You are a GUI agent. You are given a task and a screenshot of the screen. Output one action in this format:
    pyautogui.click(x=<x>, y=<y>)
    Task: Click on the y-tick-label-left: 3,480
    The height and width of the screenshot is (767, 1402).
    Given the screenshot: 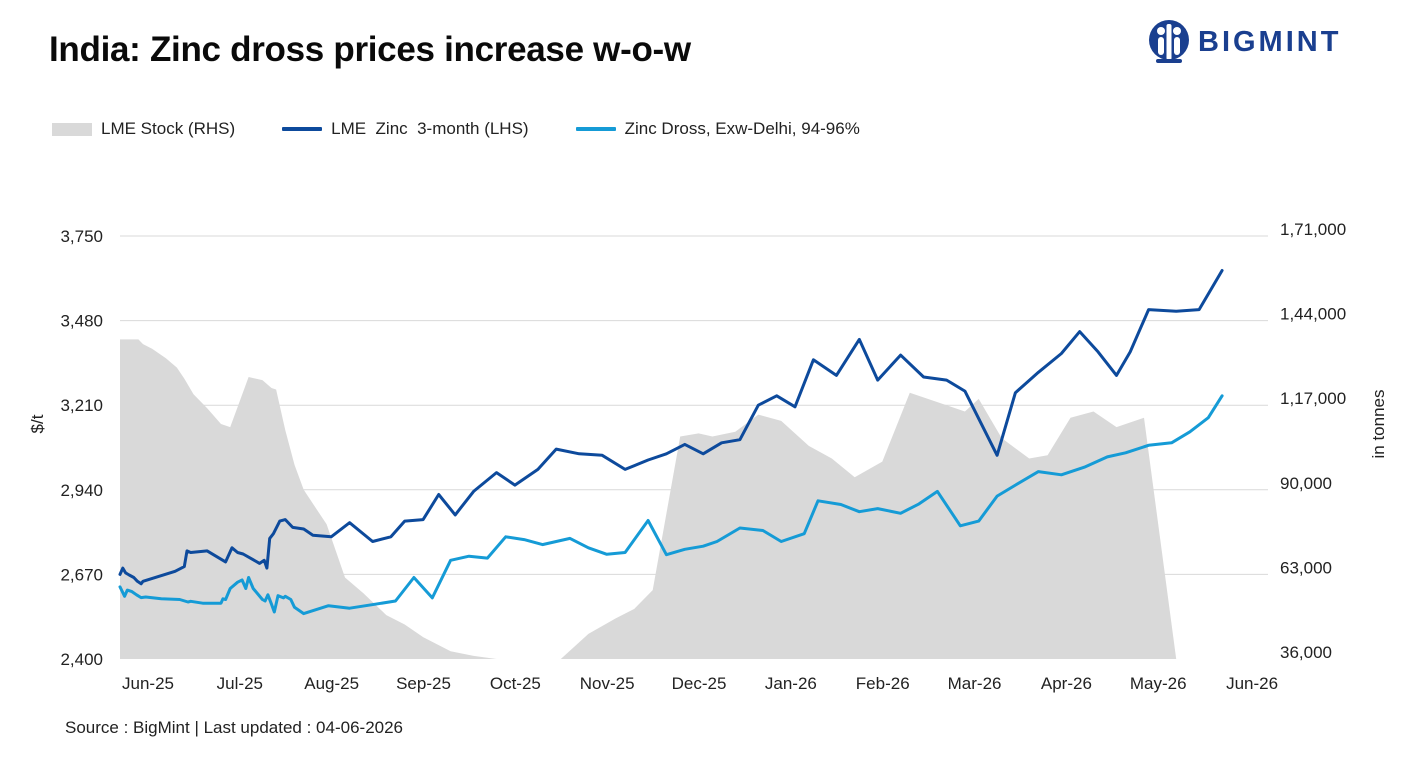 What is the action you would take?
    pyautogui.click(x=81, y=321)
    